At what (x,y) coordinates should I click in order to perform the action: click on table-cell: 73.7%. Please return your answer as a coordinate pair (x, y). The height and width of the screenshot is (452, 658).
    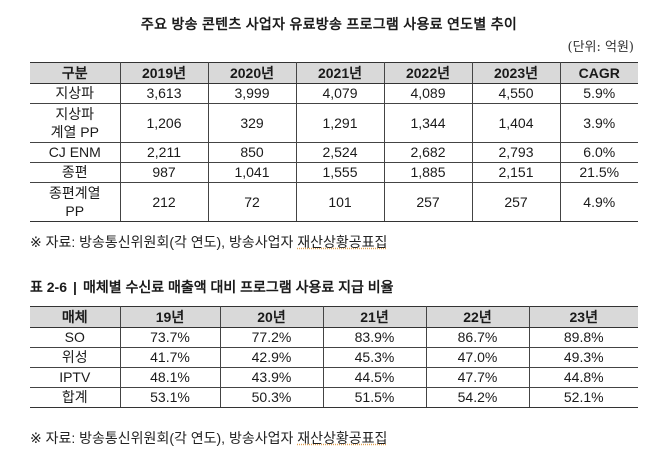
    Looking at the image, I should click on (170, 337).